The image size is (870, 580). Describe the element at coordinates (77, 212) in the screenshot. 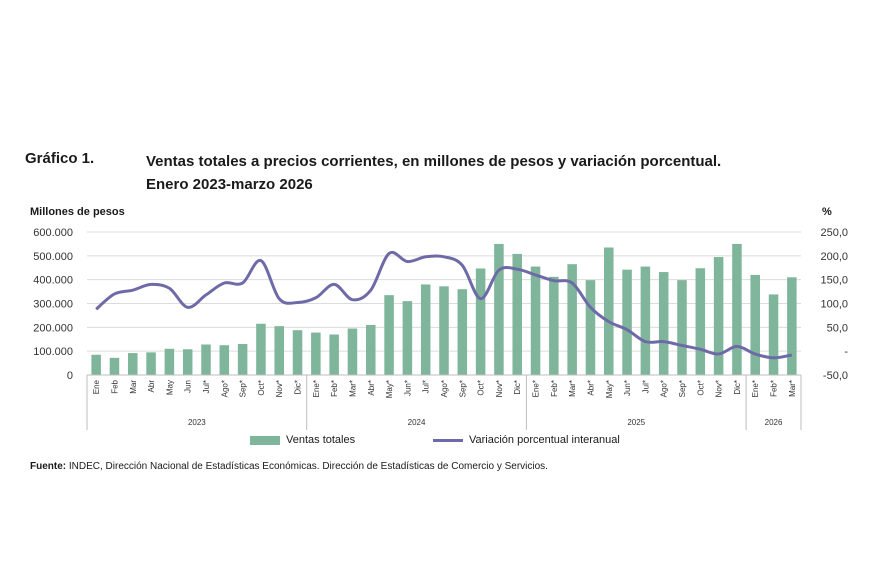

I see `left-axis-label: Millones de pesos` at that location.